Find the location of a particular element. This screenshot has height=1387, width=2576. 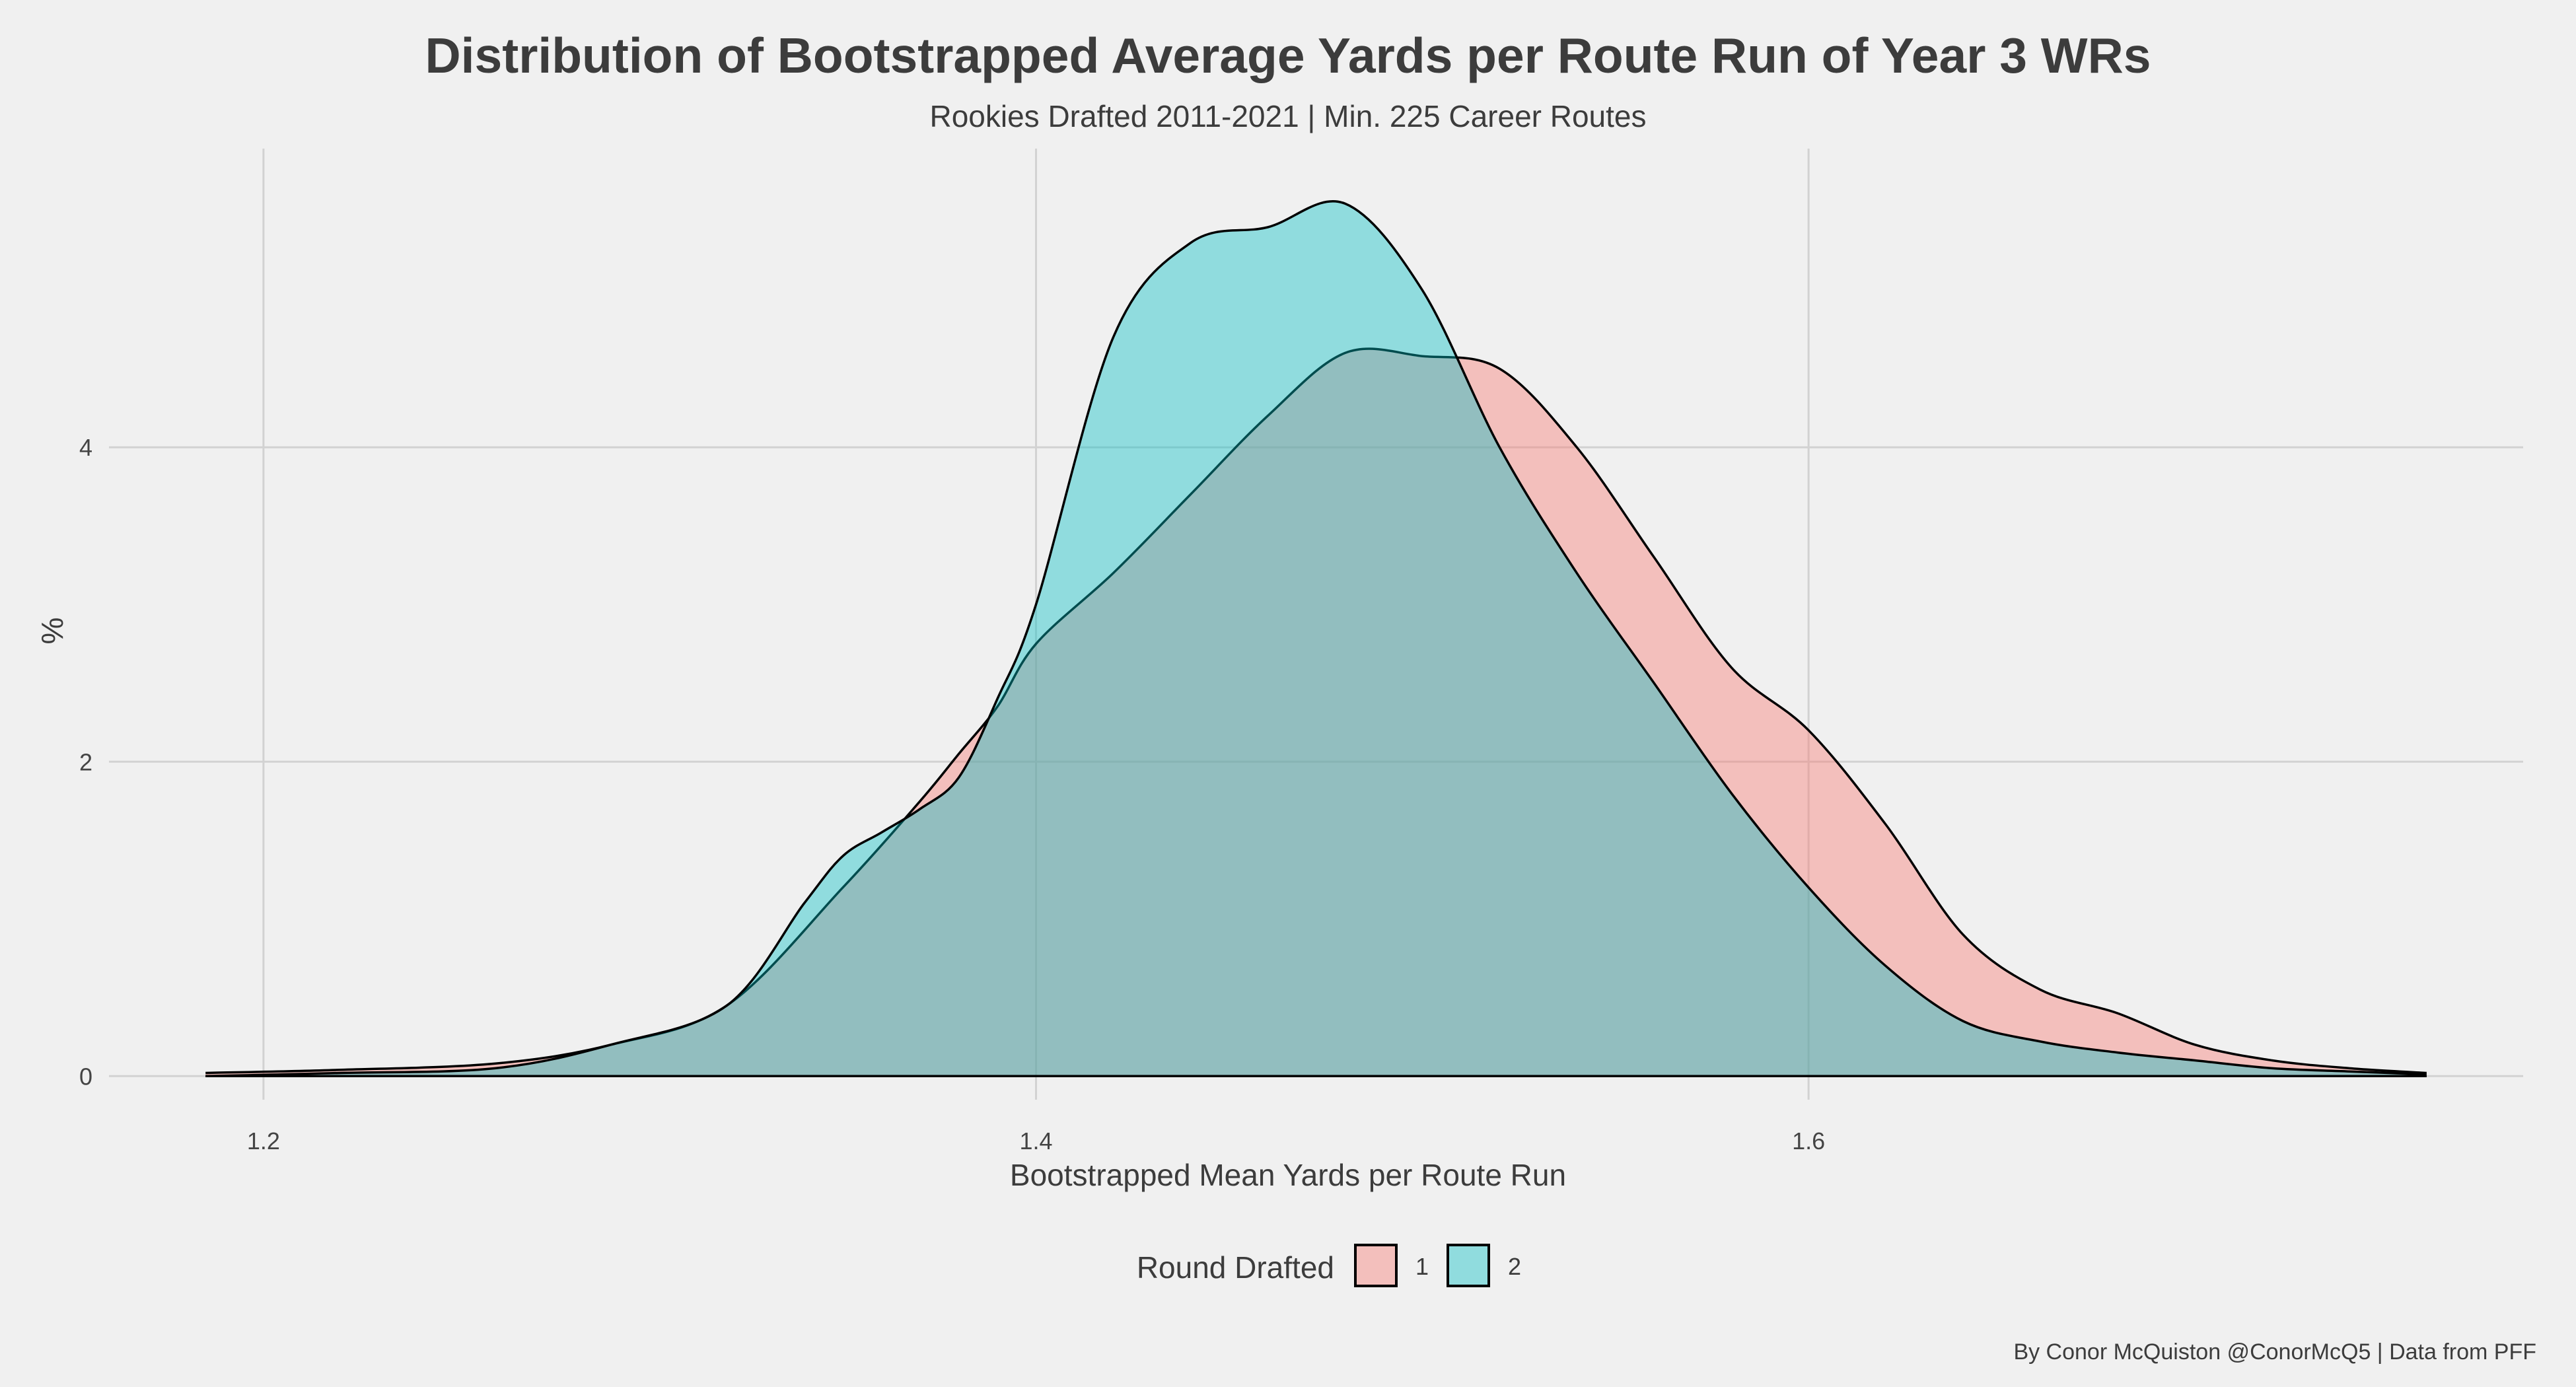

y-tick-label-2: 4 is located at coordinates (85, 447).